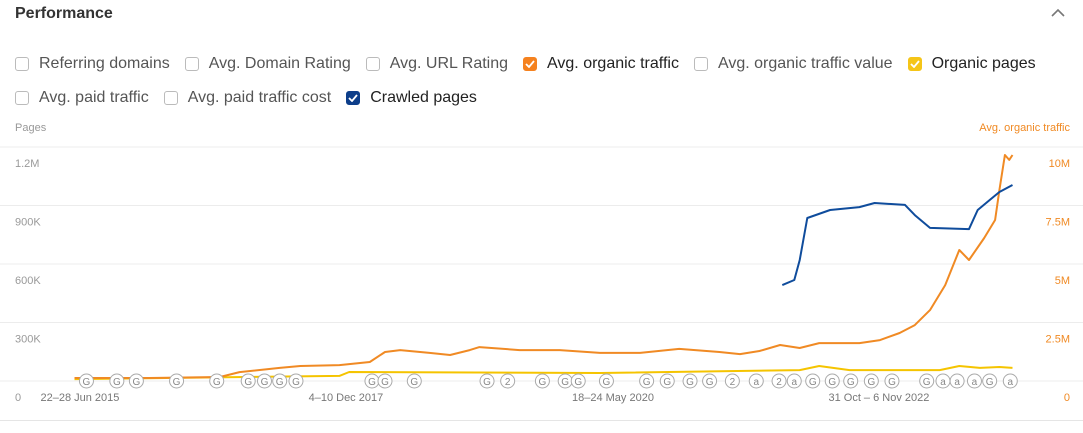 This screenshot has height=433, width=1083. Describe the element at coordinates (279, 63) in the screenshot. I see `checkbox-label: Avg. Domain Rating` at that location.